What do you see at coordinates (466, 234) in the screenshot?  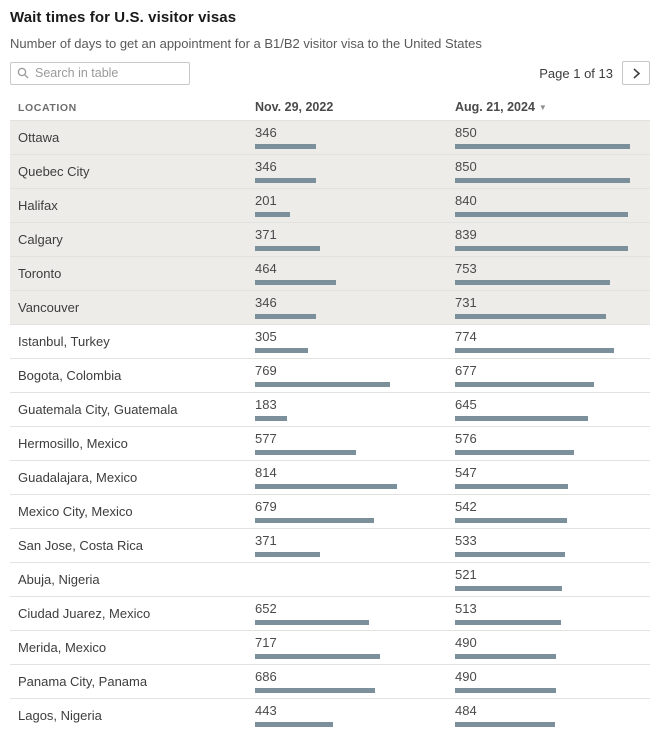 I see `value-label: 839` at bounding box center [466, 234].